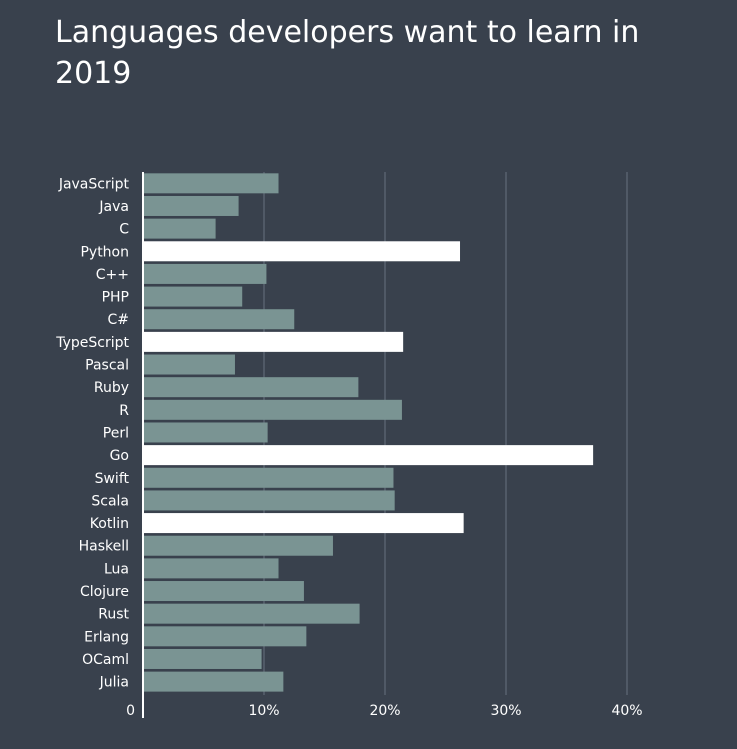  What do you see at coordinates (211, 568) in the screenshot?
I see `bar-lua` at bounding box center [211, 568].